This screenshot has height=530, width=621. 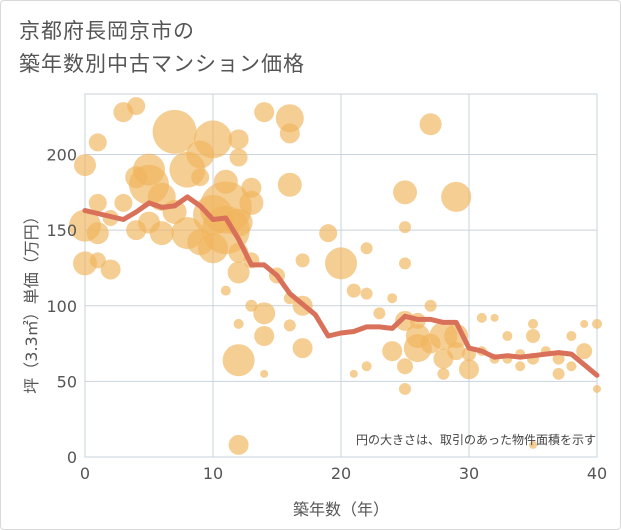 I want to click on x-tick-label: 10, so click(x=213, y=473).